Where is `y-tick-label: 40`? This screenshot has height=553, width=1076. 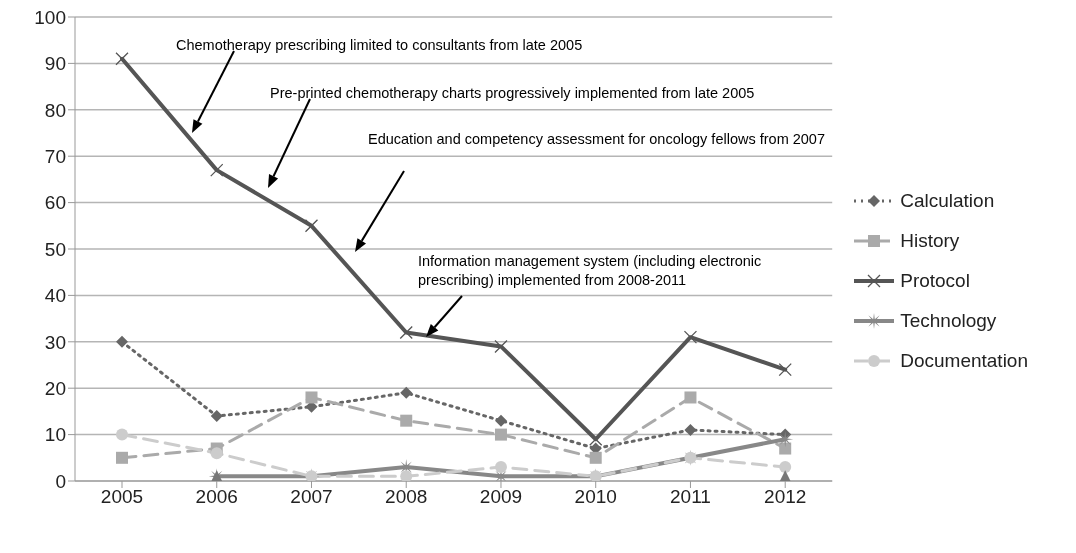
y-tick-label: 40 is located at coordinates (55, 296).